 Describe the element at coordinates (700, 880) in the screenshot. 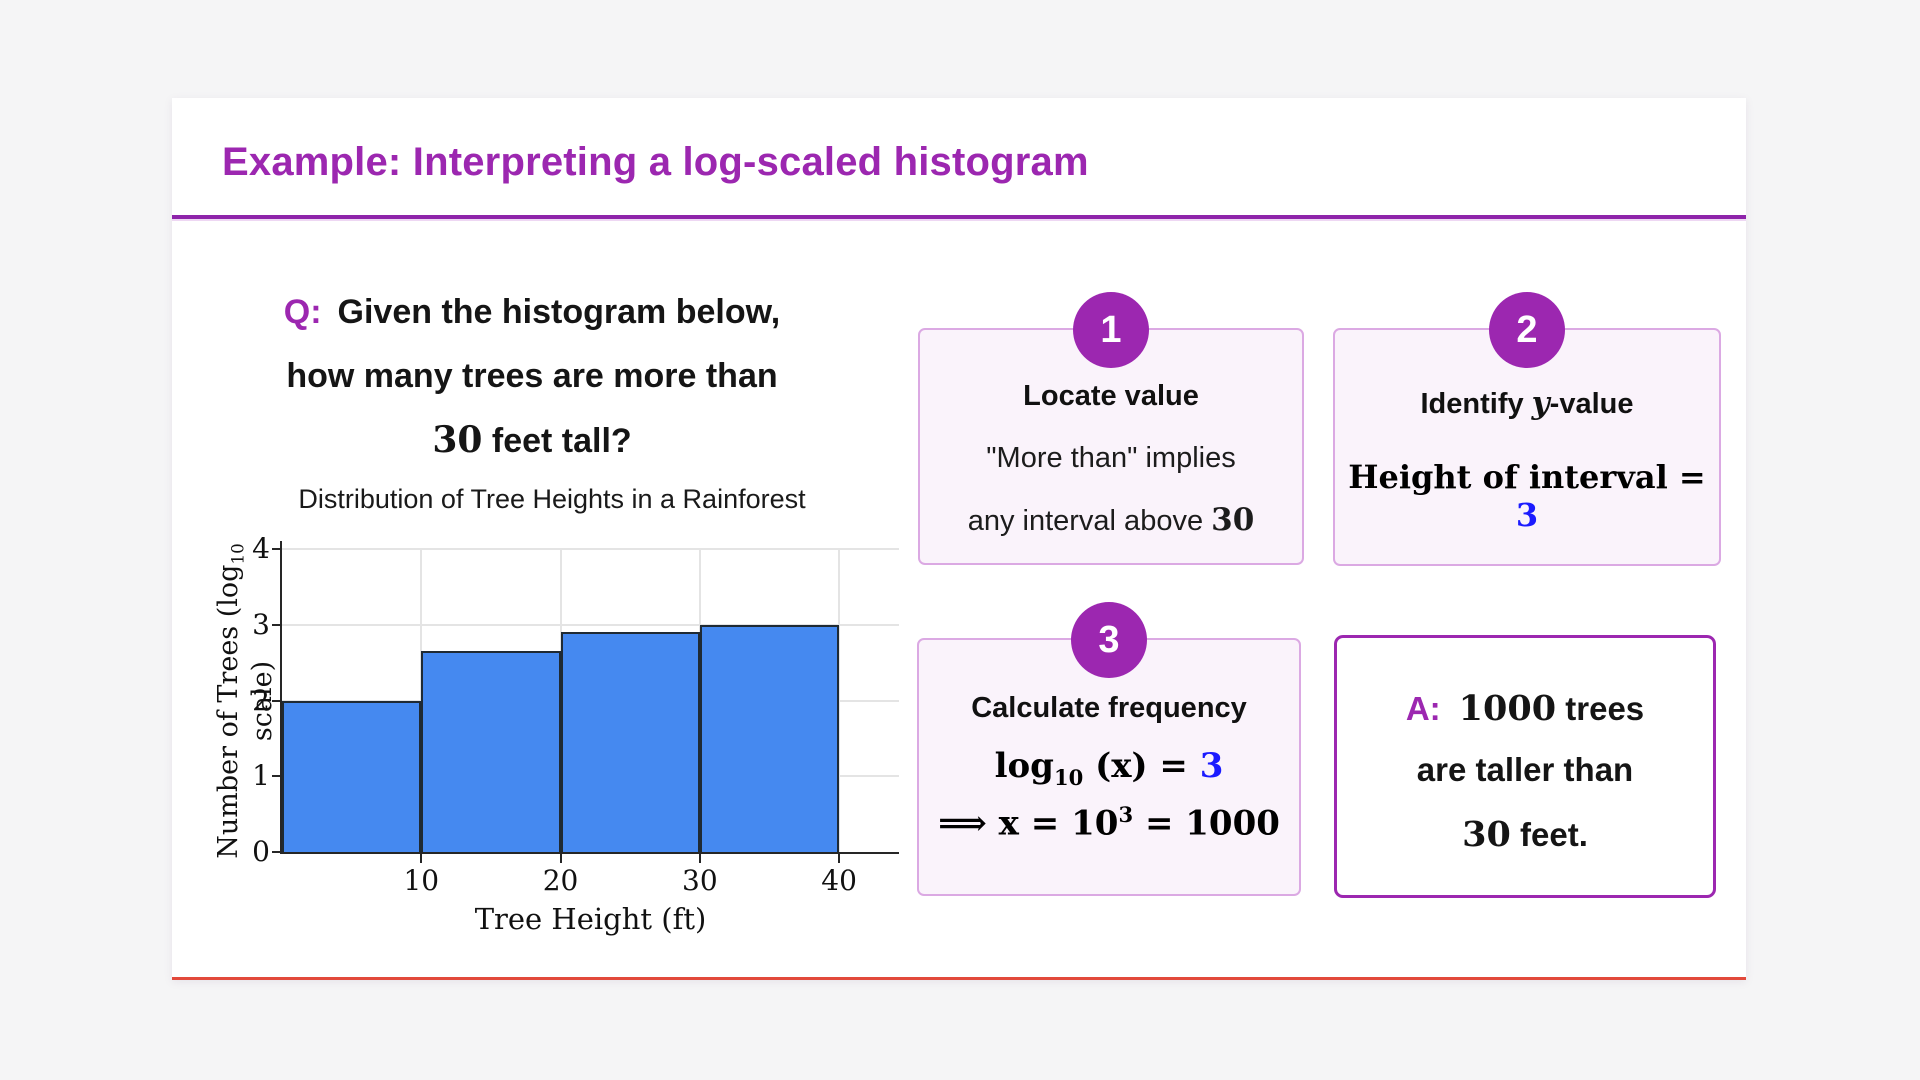

I see `x-tick-label: 30` at that location.